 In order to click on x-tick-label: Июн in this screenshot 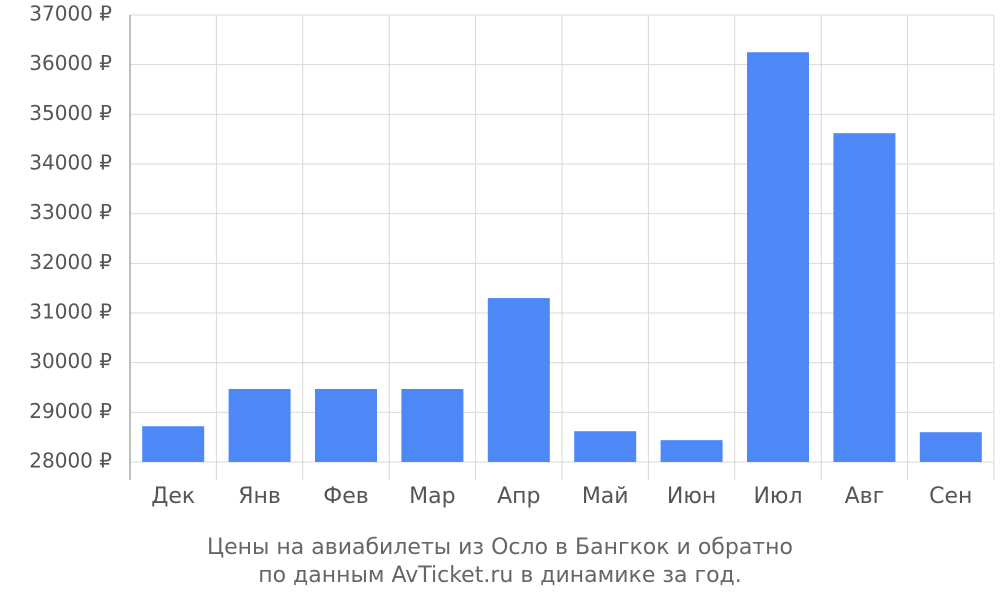, I will do `click(691, 496)`.